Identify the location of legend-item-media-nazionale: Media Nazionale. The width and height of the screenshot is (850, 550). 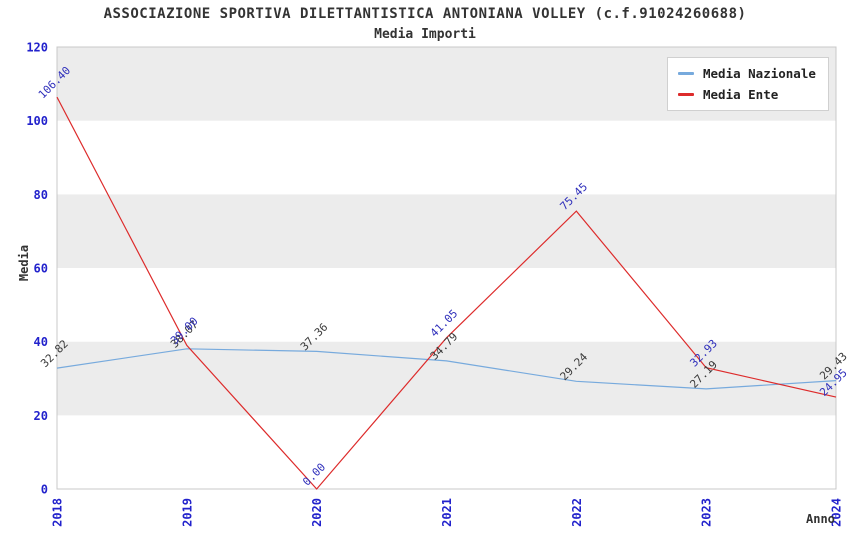
(747, 73).